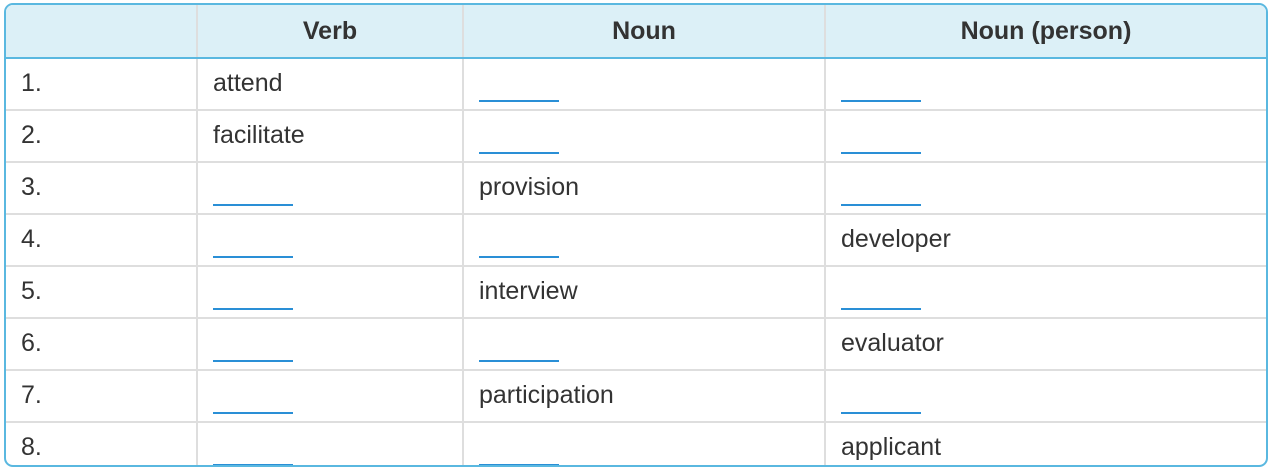 The width and height of the screenshot is (1272, 471). I want to click on noun-cell-text: participation, so click(546, 395).